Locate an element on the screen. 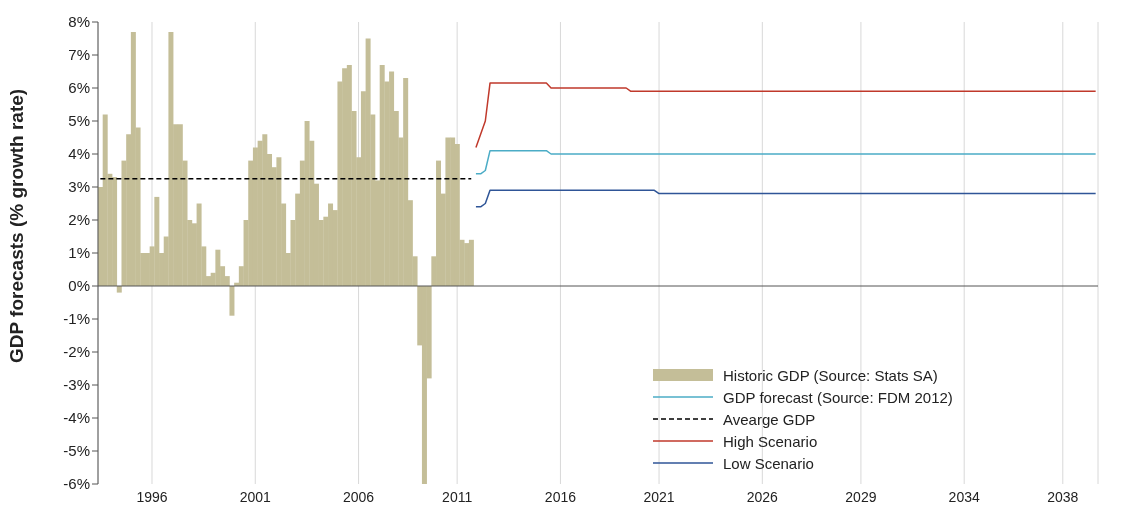 This screenshot has width=1126, height=532. y-tick-label: -4% is located at coordinates (76, 418).